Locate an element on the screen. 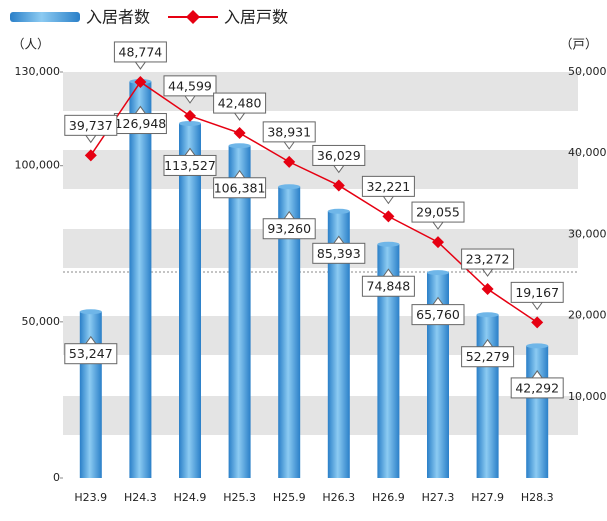 The image size is (607, 521). x-tick-label: H25.3 is located at coordinates (239, 497).